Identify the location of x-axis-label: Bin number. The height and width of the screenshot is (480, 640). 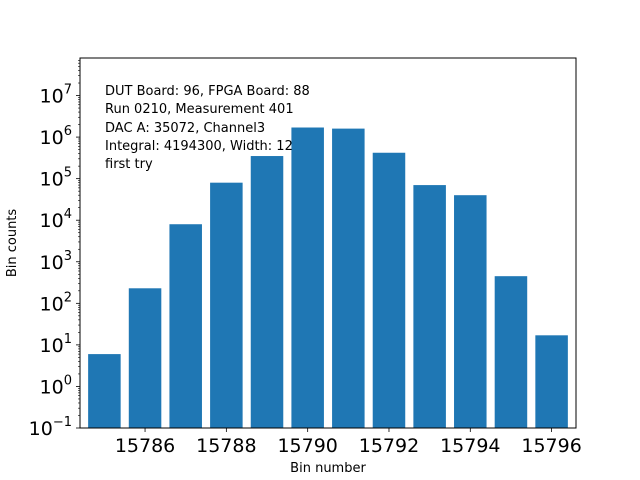
(328, 468).